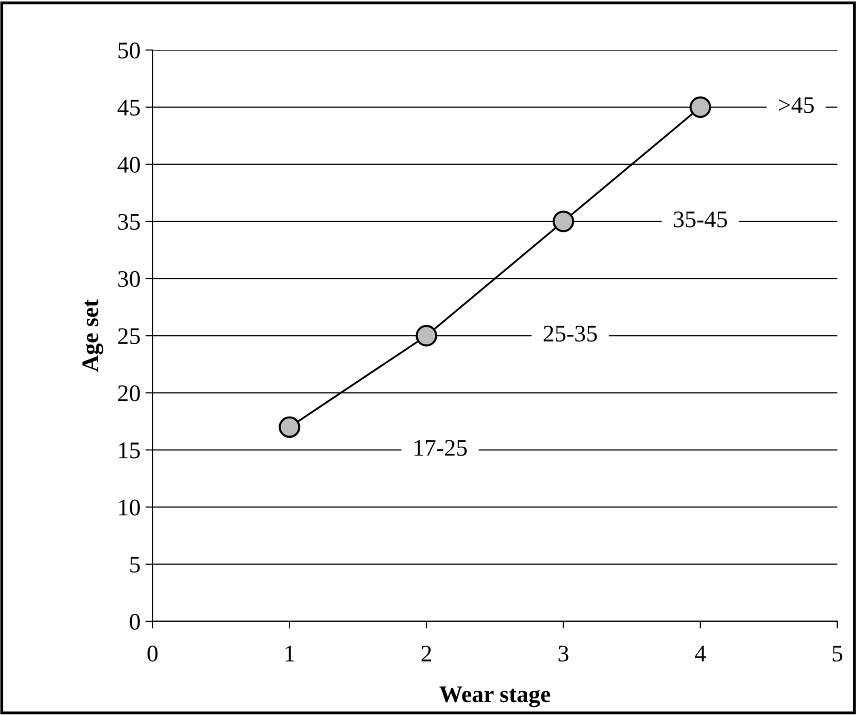 The width and height of the screenshot is (857, 715). What do you see at coordinates (93, 335) in the screenshot?
I see `y-axis-title: Age set` at bounding box center [93, 335].